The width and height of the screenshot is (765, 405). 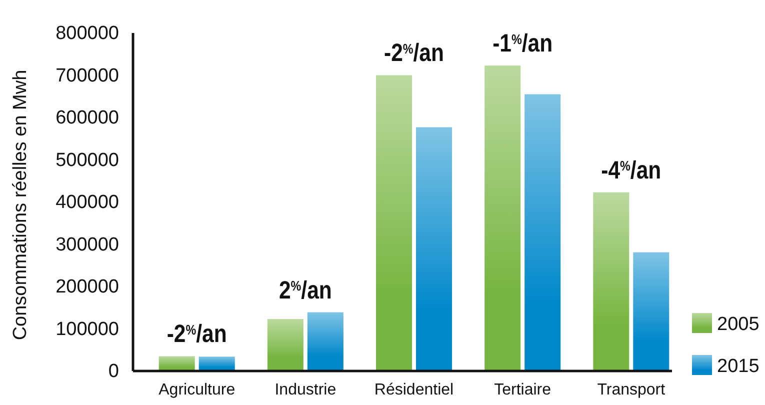 What do you see at coordinates (87, 203) in the screenshot?
I see `y-tick-label: 400000` at bounding box center [87, 203].